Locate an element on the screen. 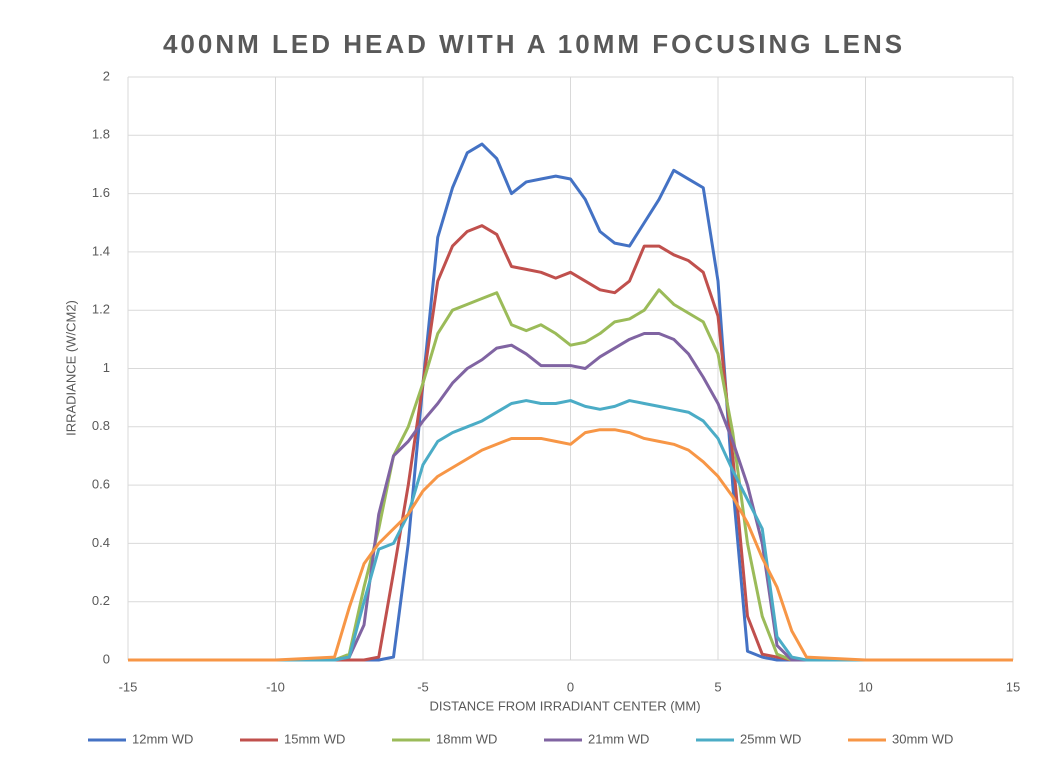 The image size is (1053, 757). x-tick-label: 15 is located at coordinates (1013, 686).